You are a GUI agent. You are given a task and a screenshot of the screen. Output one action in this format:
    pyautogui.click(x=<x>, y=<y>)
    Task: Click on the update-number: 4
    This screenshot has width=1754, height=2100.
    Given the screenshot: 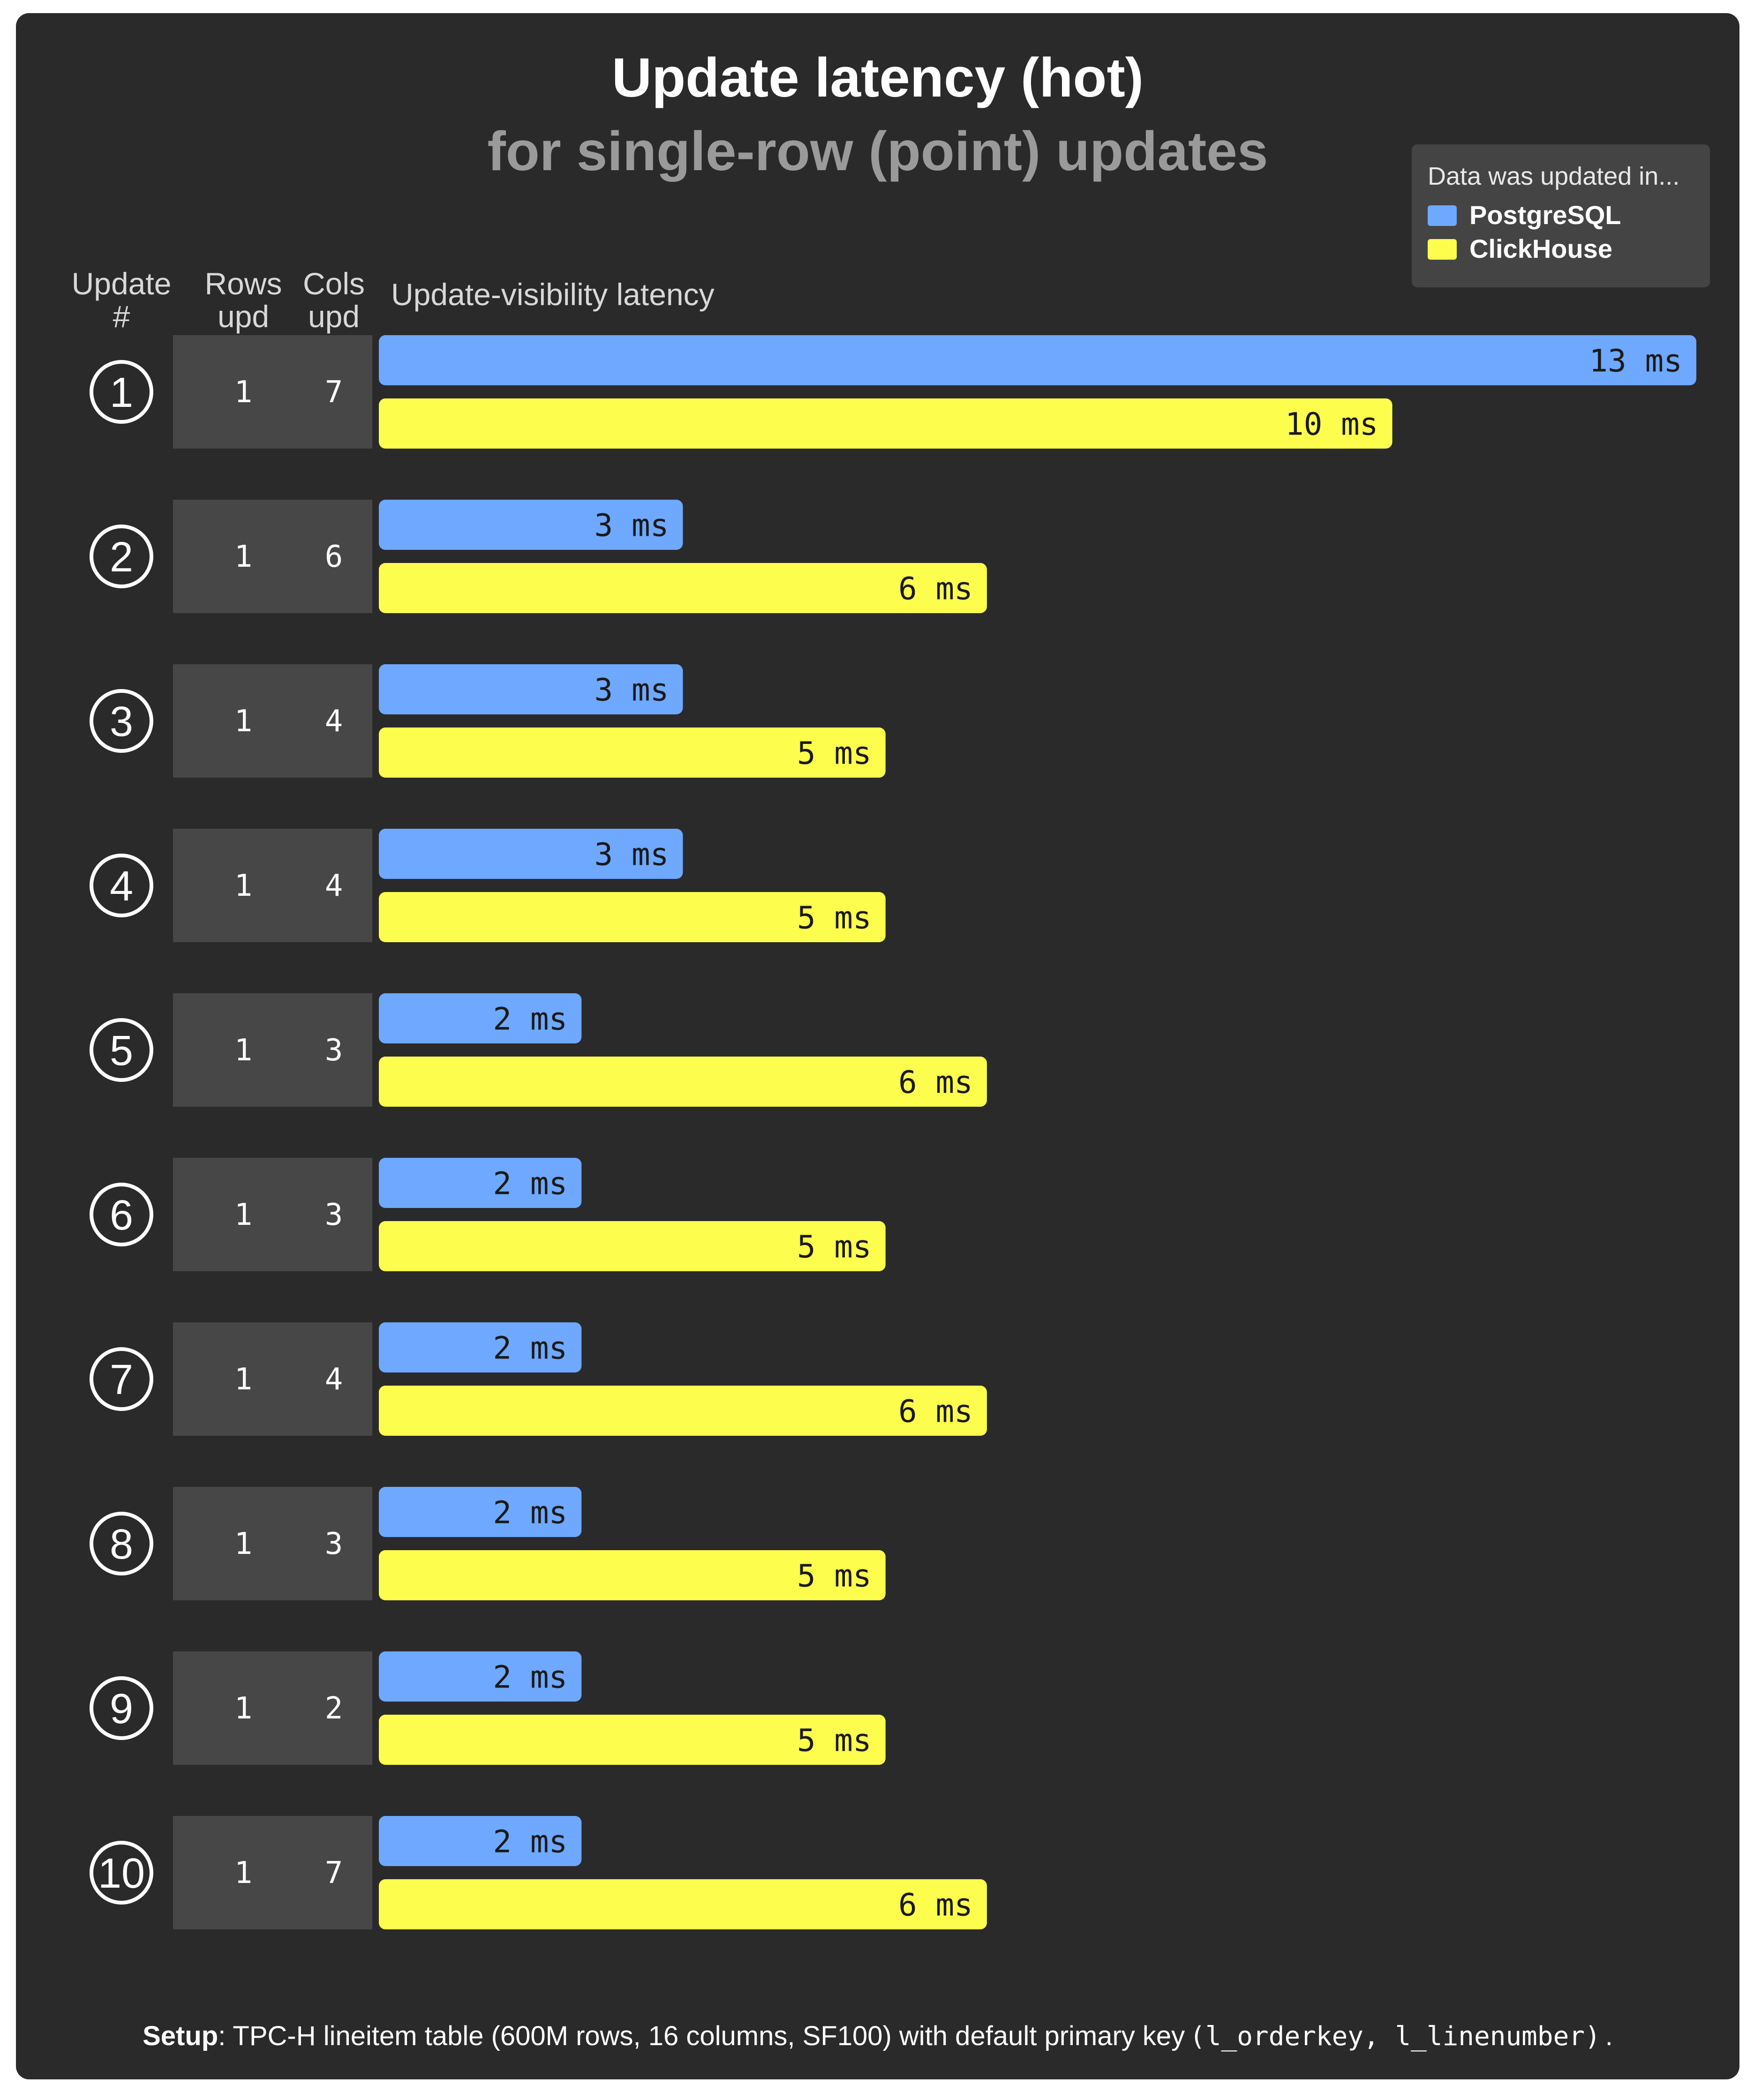 What is the action you would take?
    pyautogui.click(x=121, y=886)
    